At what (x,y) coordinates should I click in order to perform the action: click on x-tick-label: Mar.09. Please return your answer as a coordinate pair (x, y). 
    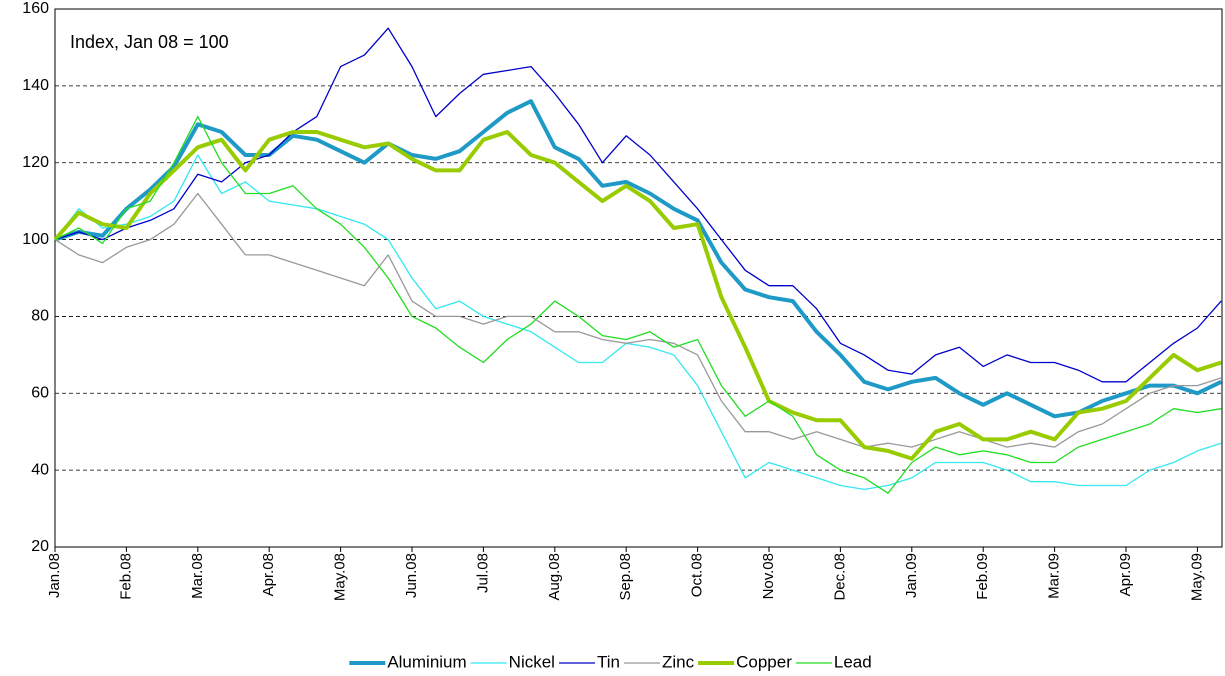
    Looking at the image, I should click on (1054, 576).